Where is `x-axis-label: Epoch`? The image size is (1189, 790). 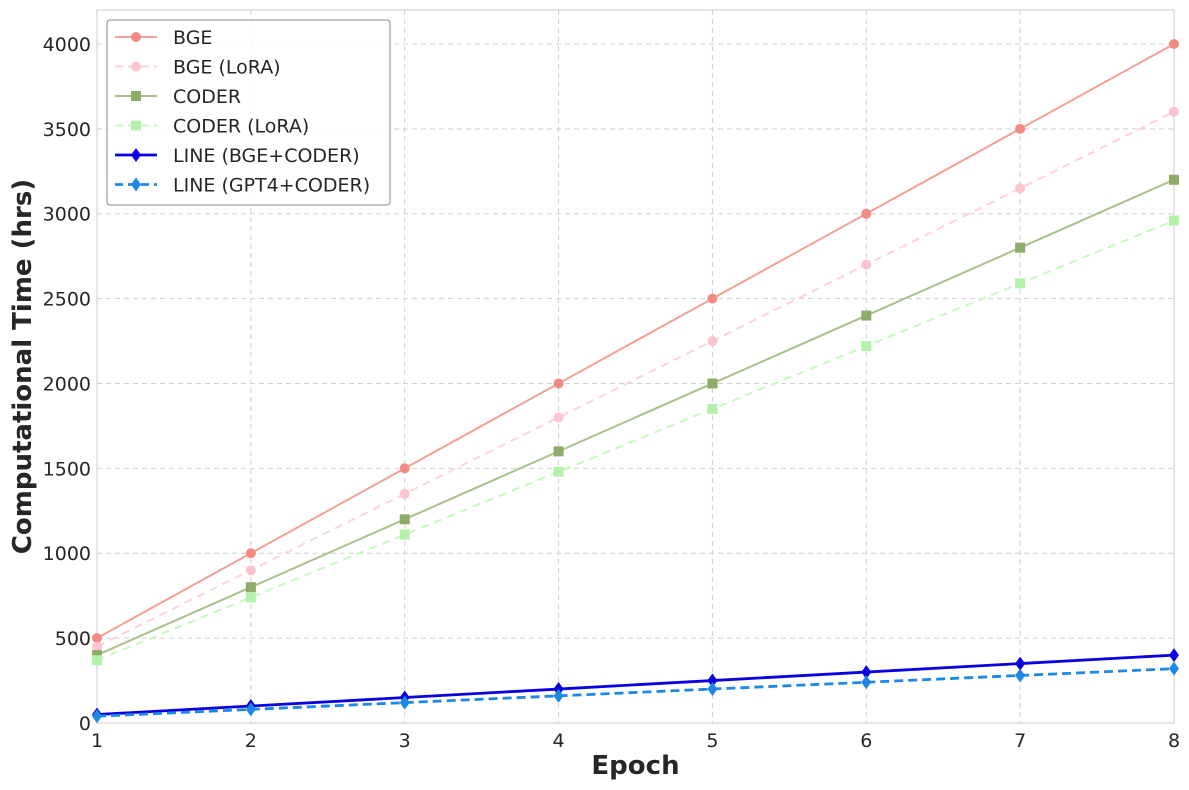 x-axis-label: Epoch is located at coordinates (635, 766).